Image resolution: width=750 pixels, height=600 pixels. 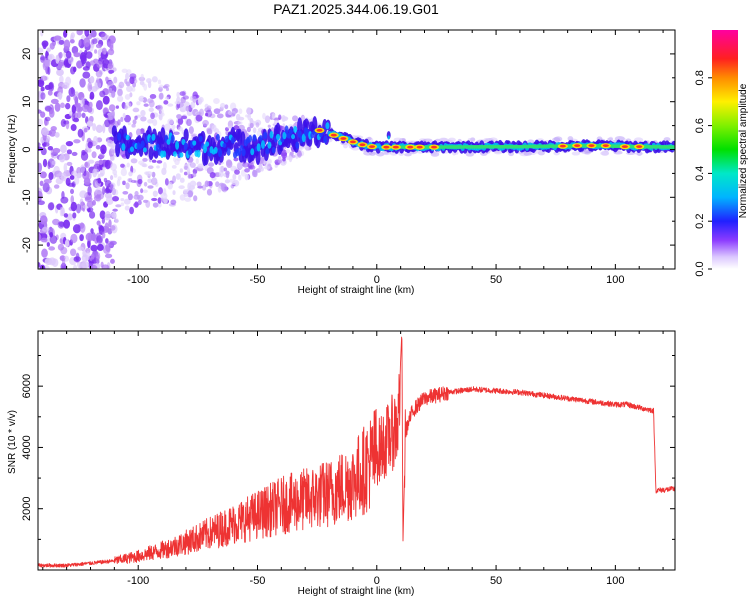 What do you see at coordinates (743, 150) in the screenshot?
I see `colorbar-label: Normalized spectral amplitude` at bounding box center [743, 150].